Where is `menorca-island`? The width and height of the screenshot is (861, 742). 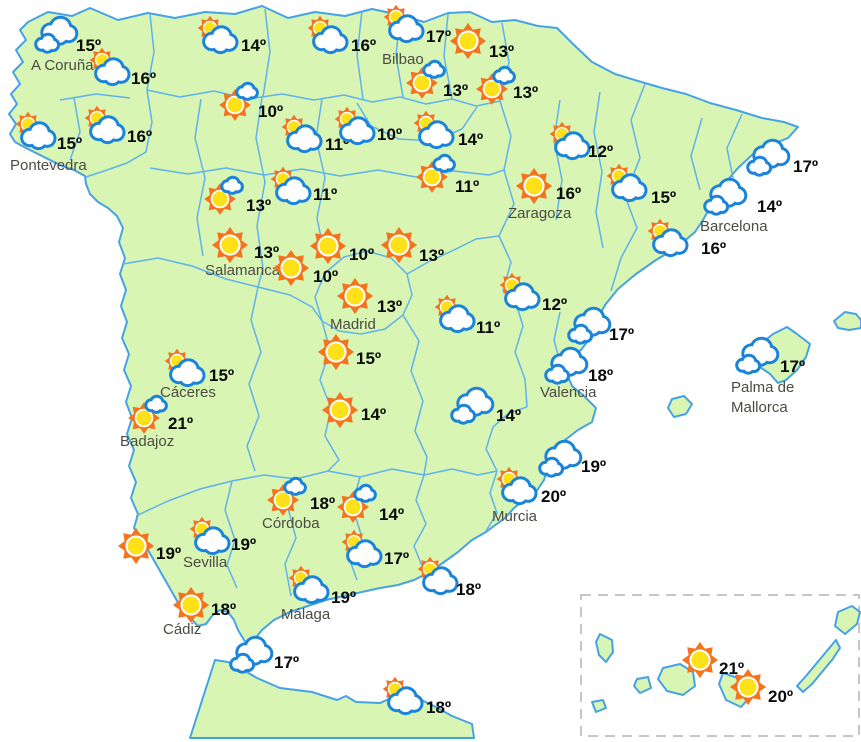
menorca-island is located at coordinates (847, 321).